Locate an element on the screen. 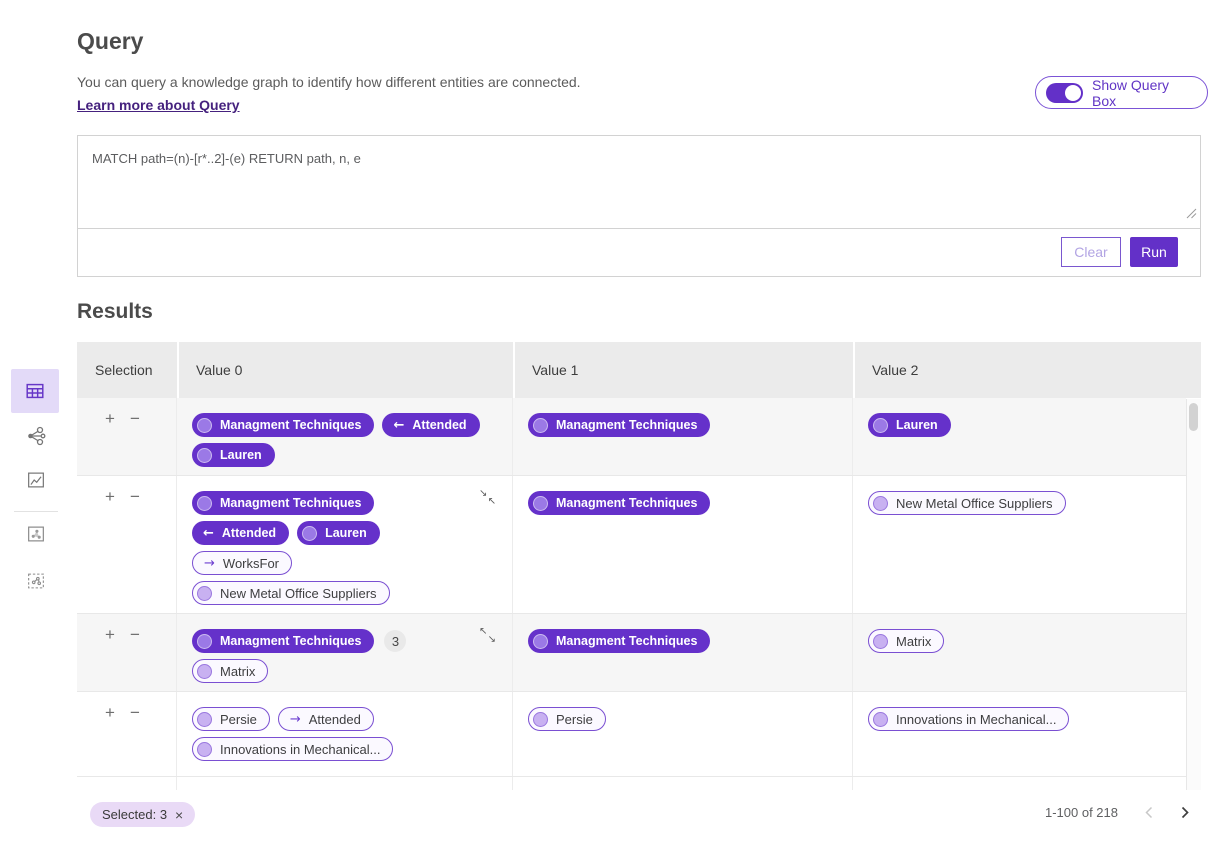 The height and width of the screenshot is (851, 1208). pill-label: Persie is located at coordinates (238, 719).